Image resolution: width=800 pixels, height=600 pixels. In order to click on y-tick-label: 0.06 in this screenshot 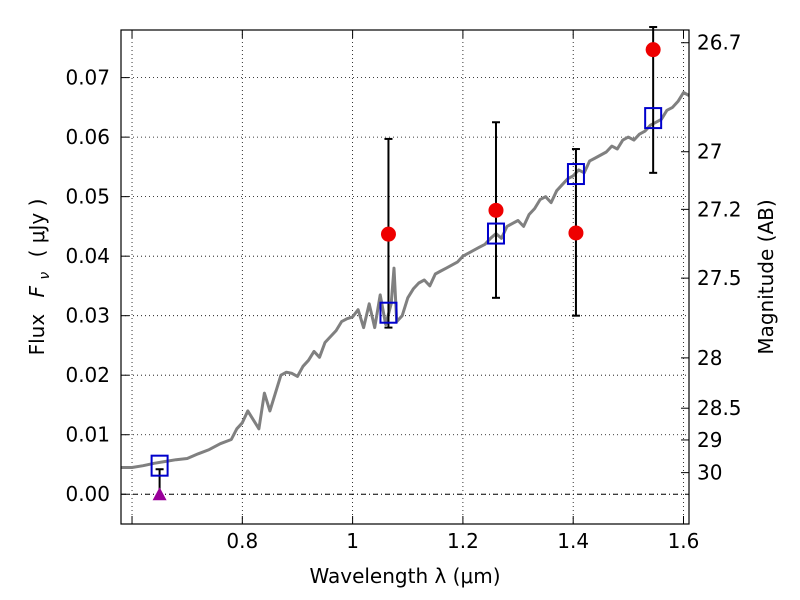, I will do `click(87, 137)`.